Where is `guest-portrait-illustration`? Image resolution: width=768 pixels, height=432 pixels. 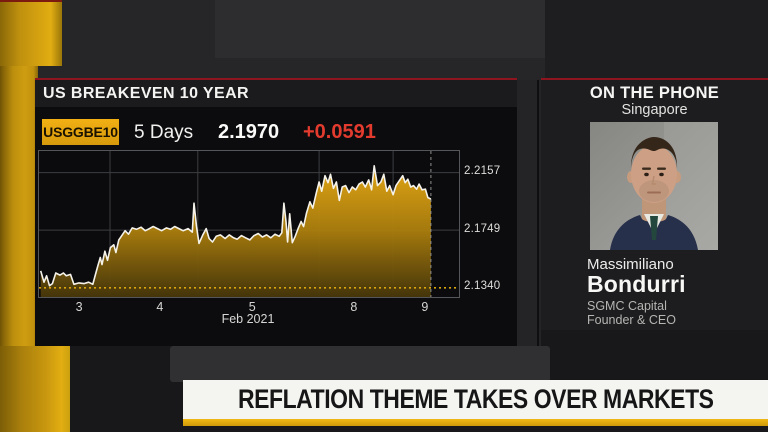
guest-portrait-illustration is located at coordinates (654, 186).